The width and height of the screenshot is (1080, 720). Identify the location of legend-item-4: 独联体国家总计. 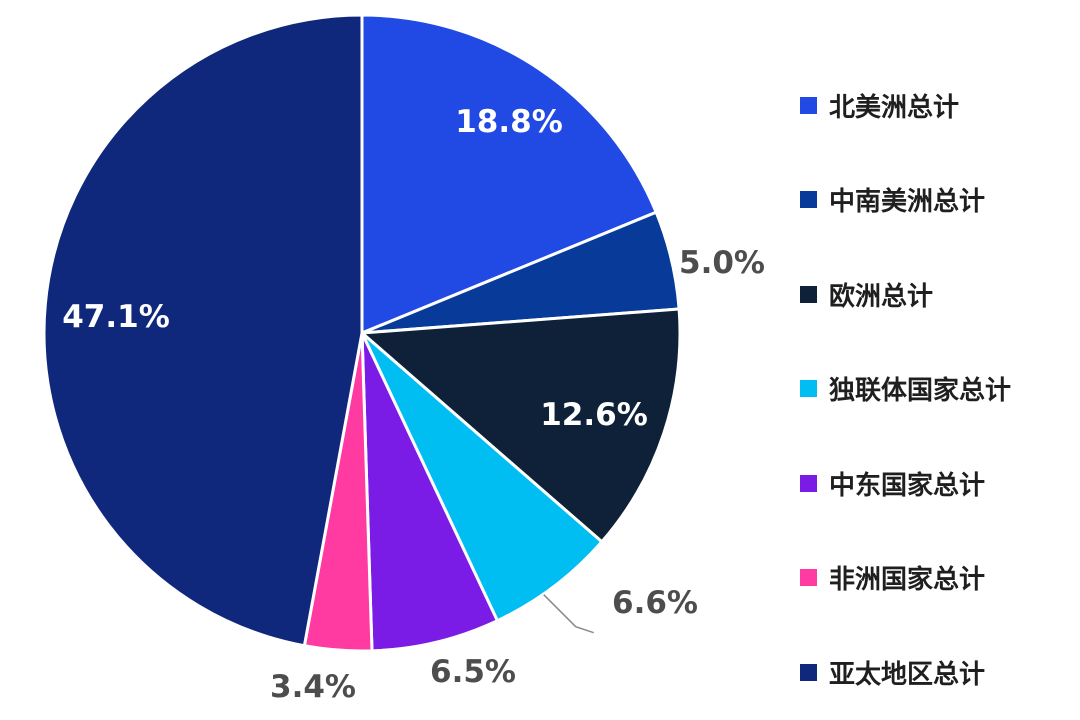
(935, 389).